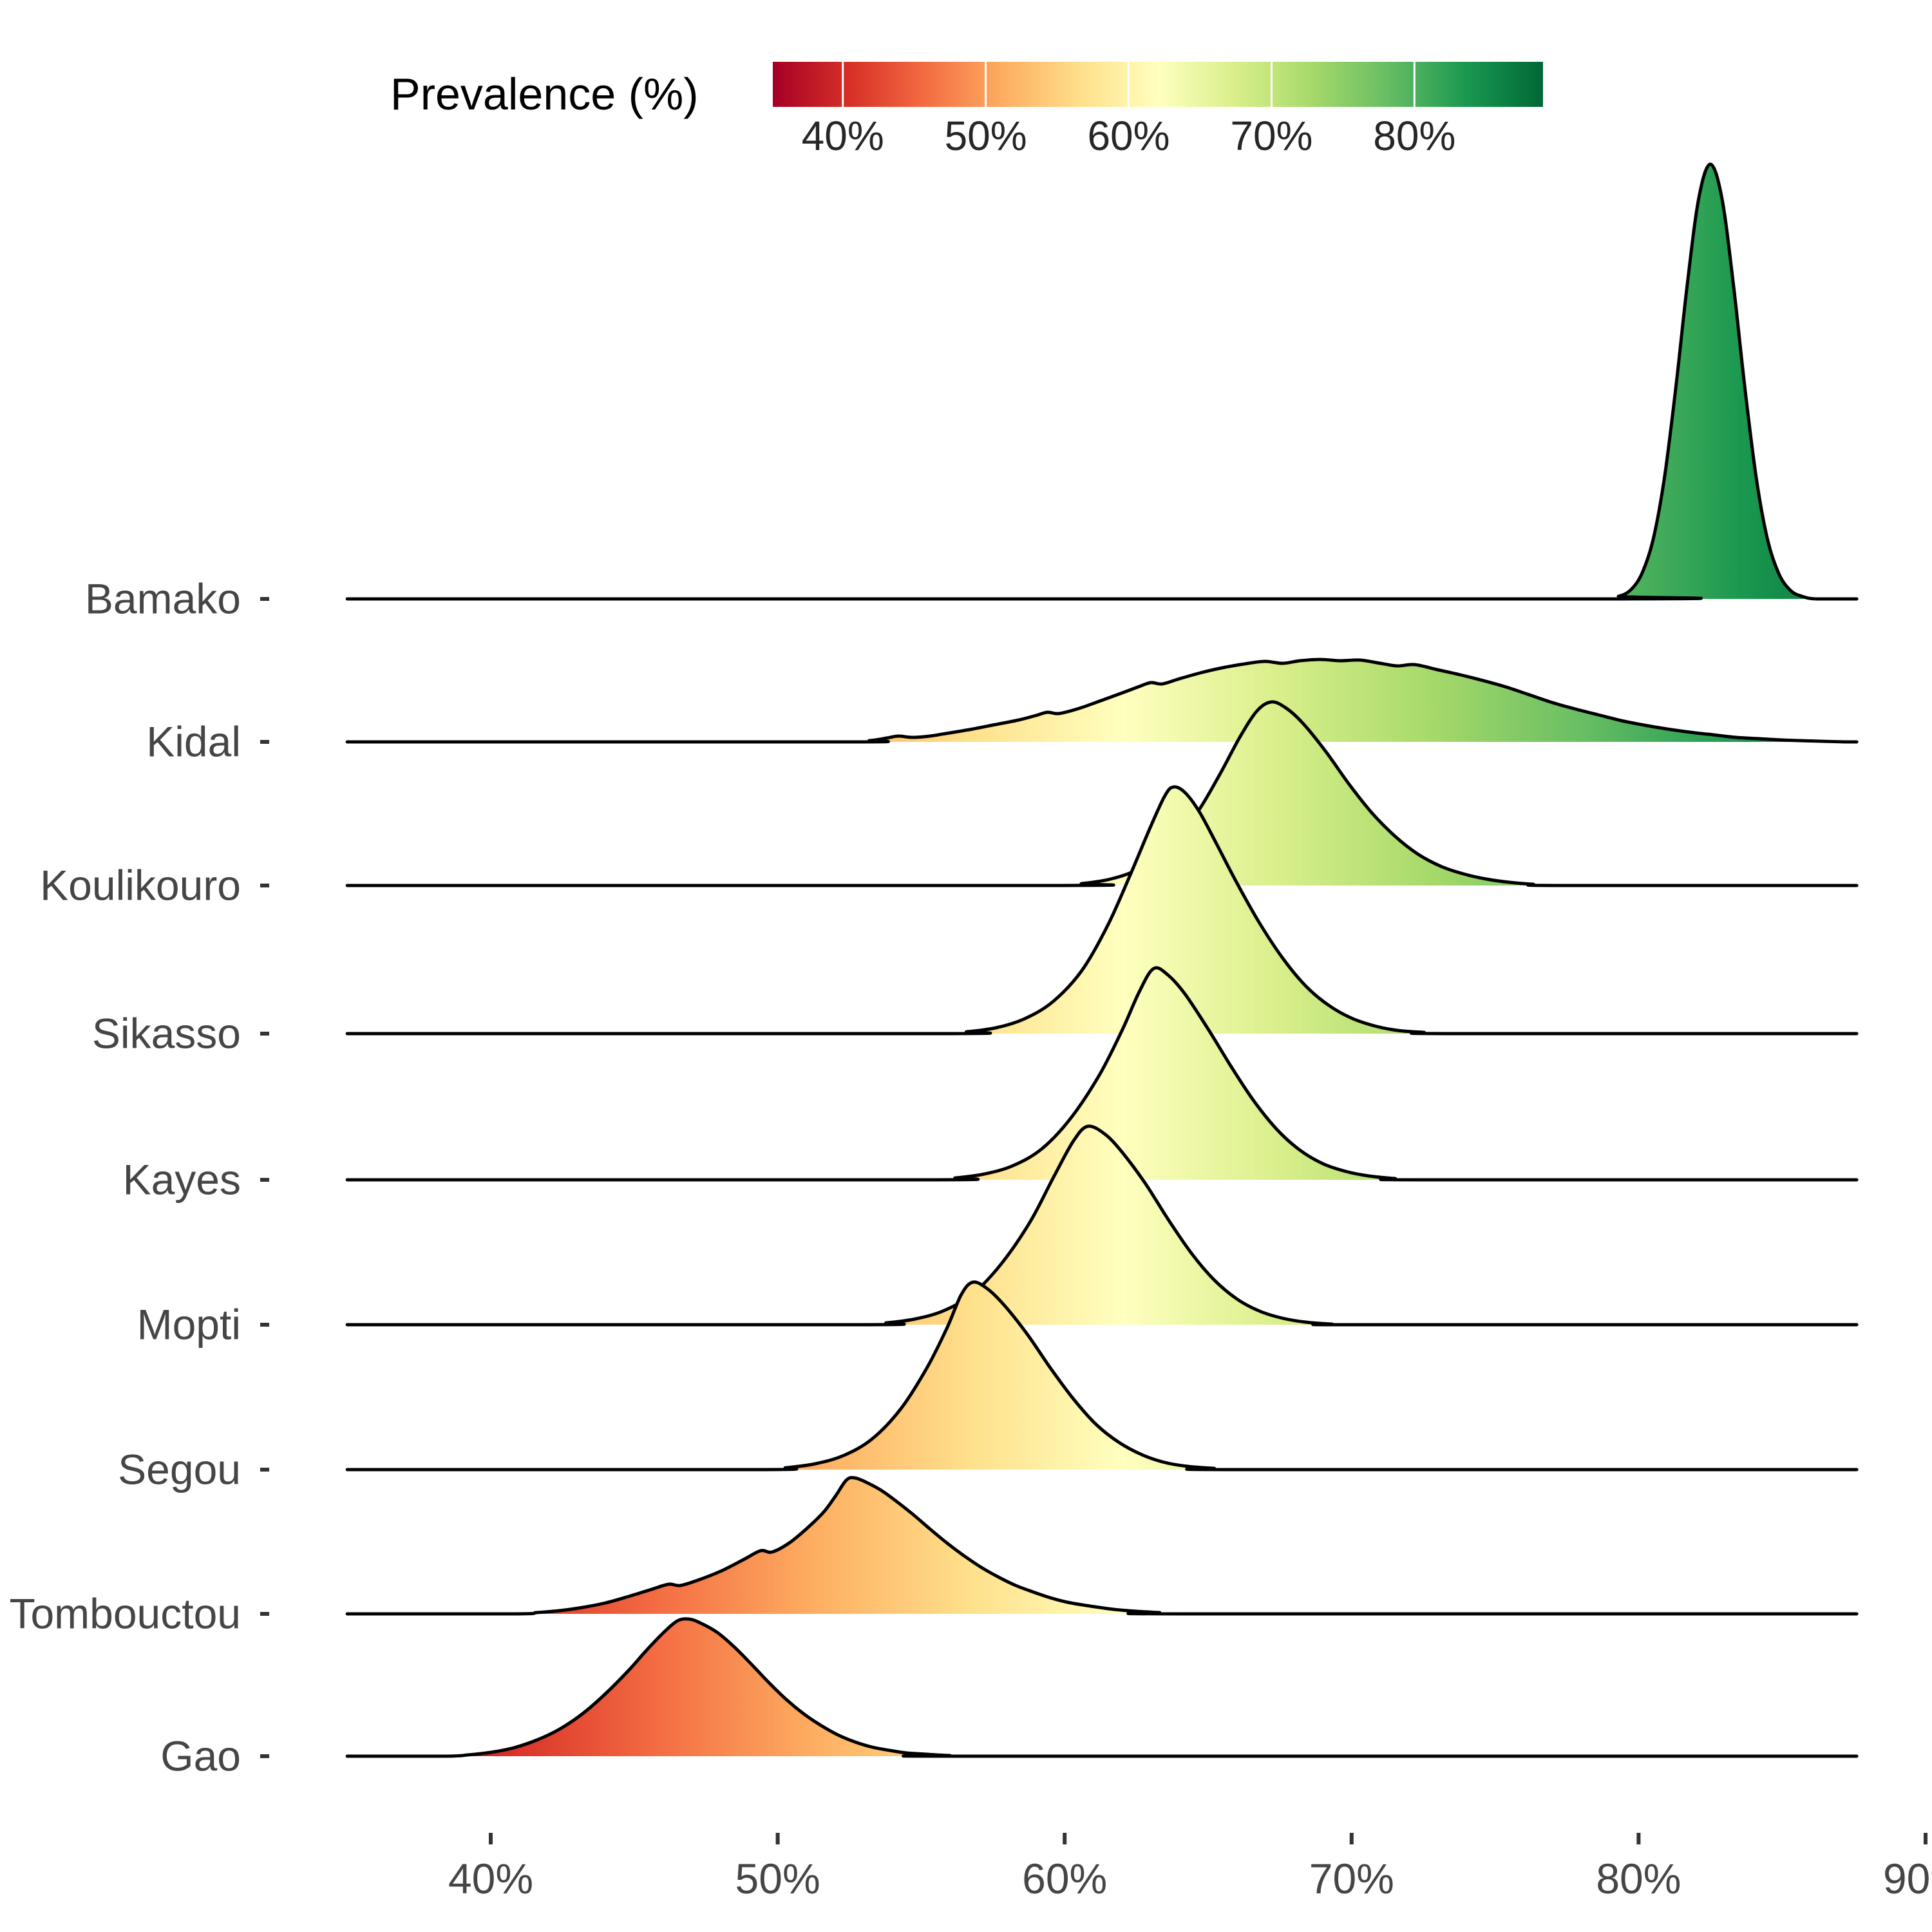 The image size is (1932, 1932). What do you see at coordinates (182, 1179) in the screenshot?
I see `row-label-kayes: Kayes` at bounding box center [182, 1179].